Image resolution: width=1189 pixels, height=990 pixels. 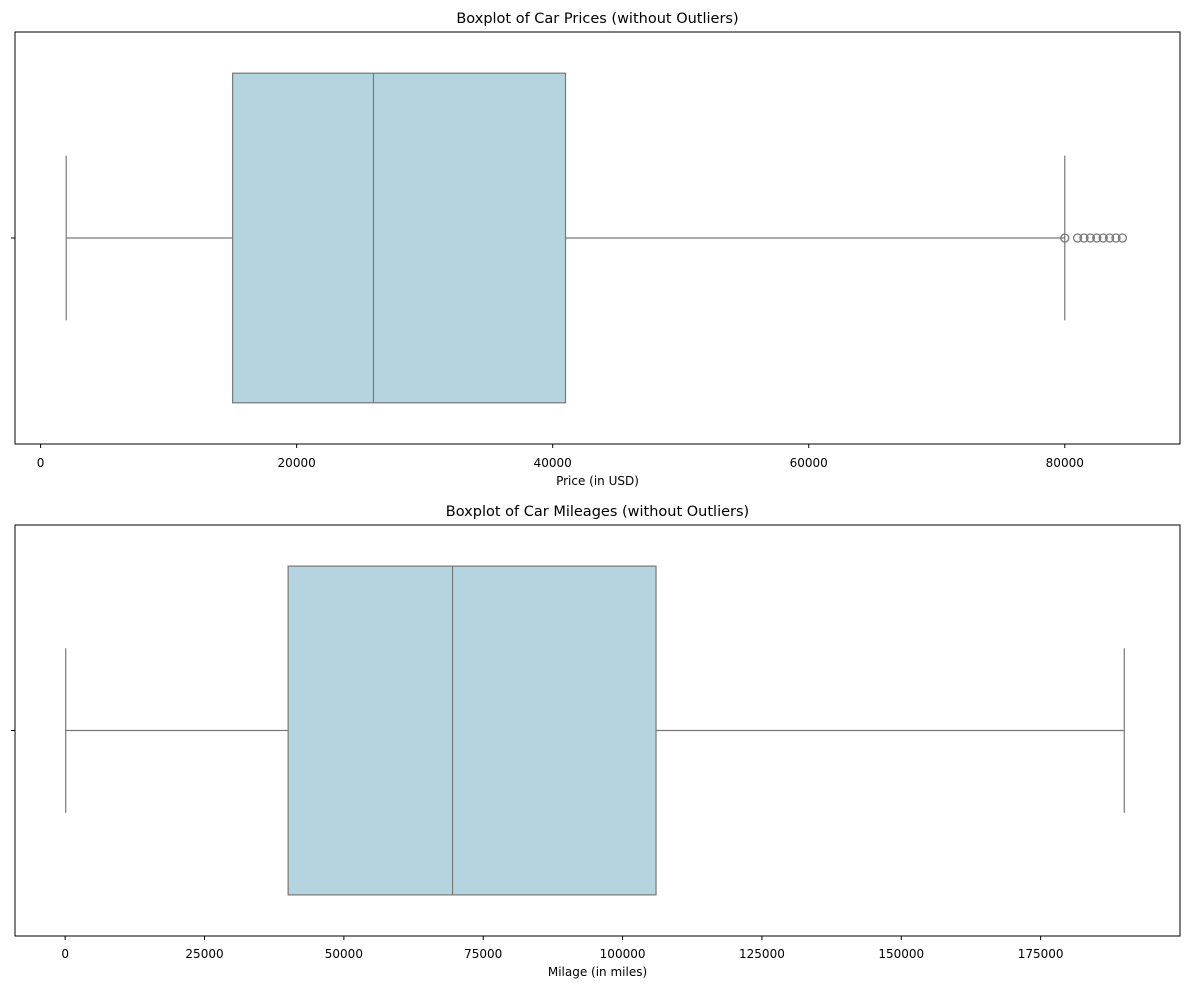 What do you see at coordinates (65, 954) in the screenshot?
I see `mileage-x-tick-label: 0` at bounding box center [65, 954].